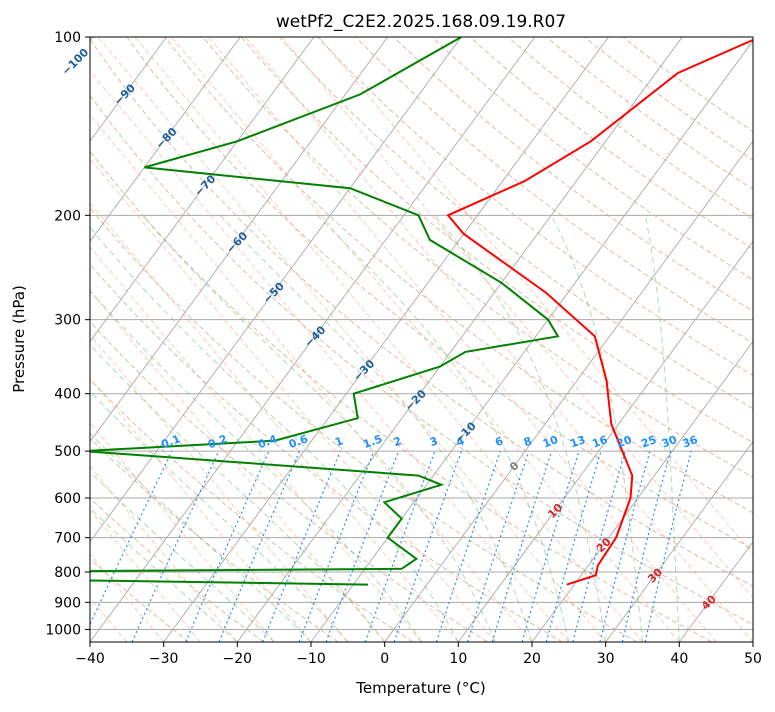 The height and width of the screenshot is (712, 775). Describe the element at coordinates (311, 659) in the screenshot. I see `x-tick-label: −10` at that location.